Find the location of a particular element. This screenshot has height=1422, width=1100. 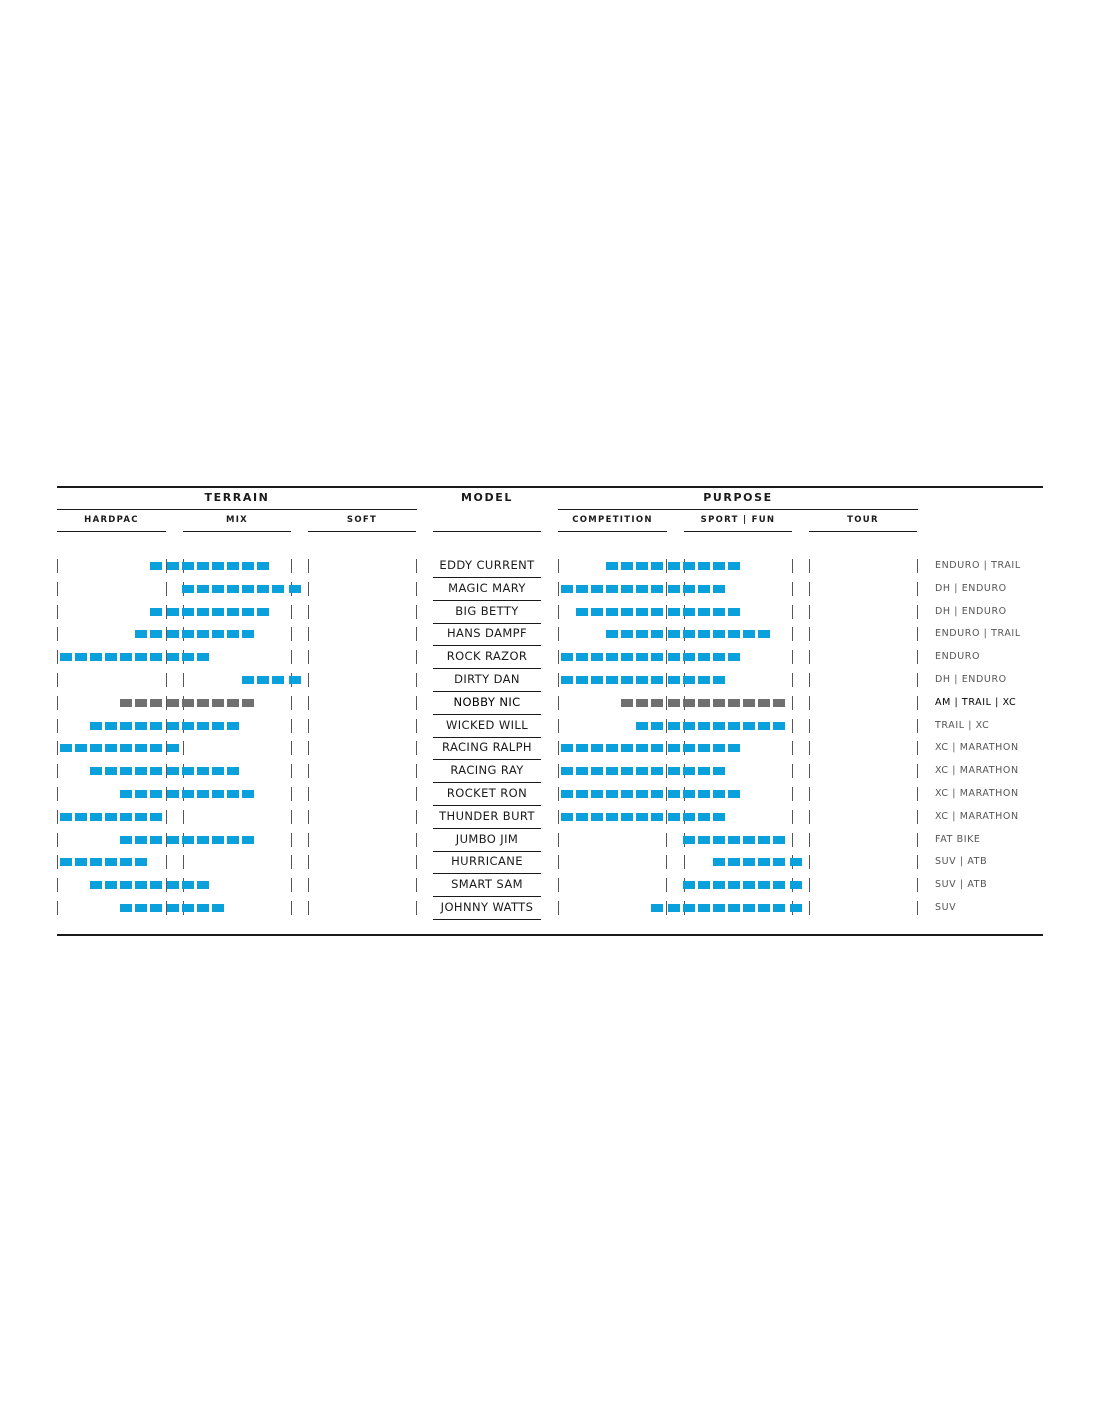

col-soft: SOFT is located at coordinates (362, 520).